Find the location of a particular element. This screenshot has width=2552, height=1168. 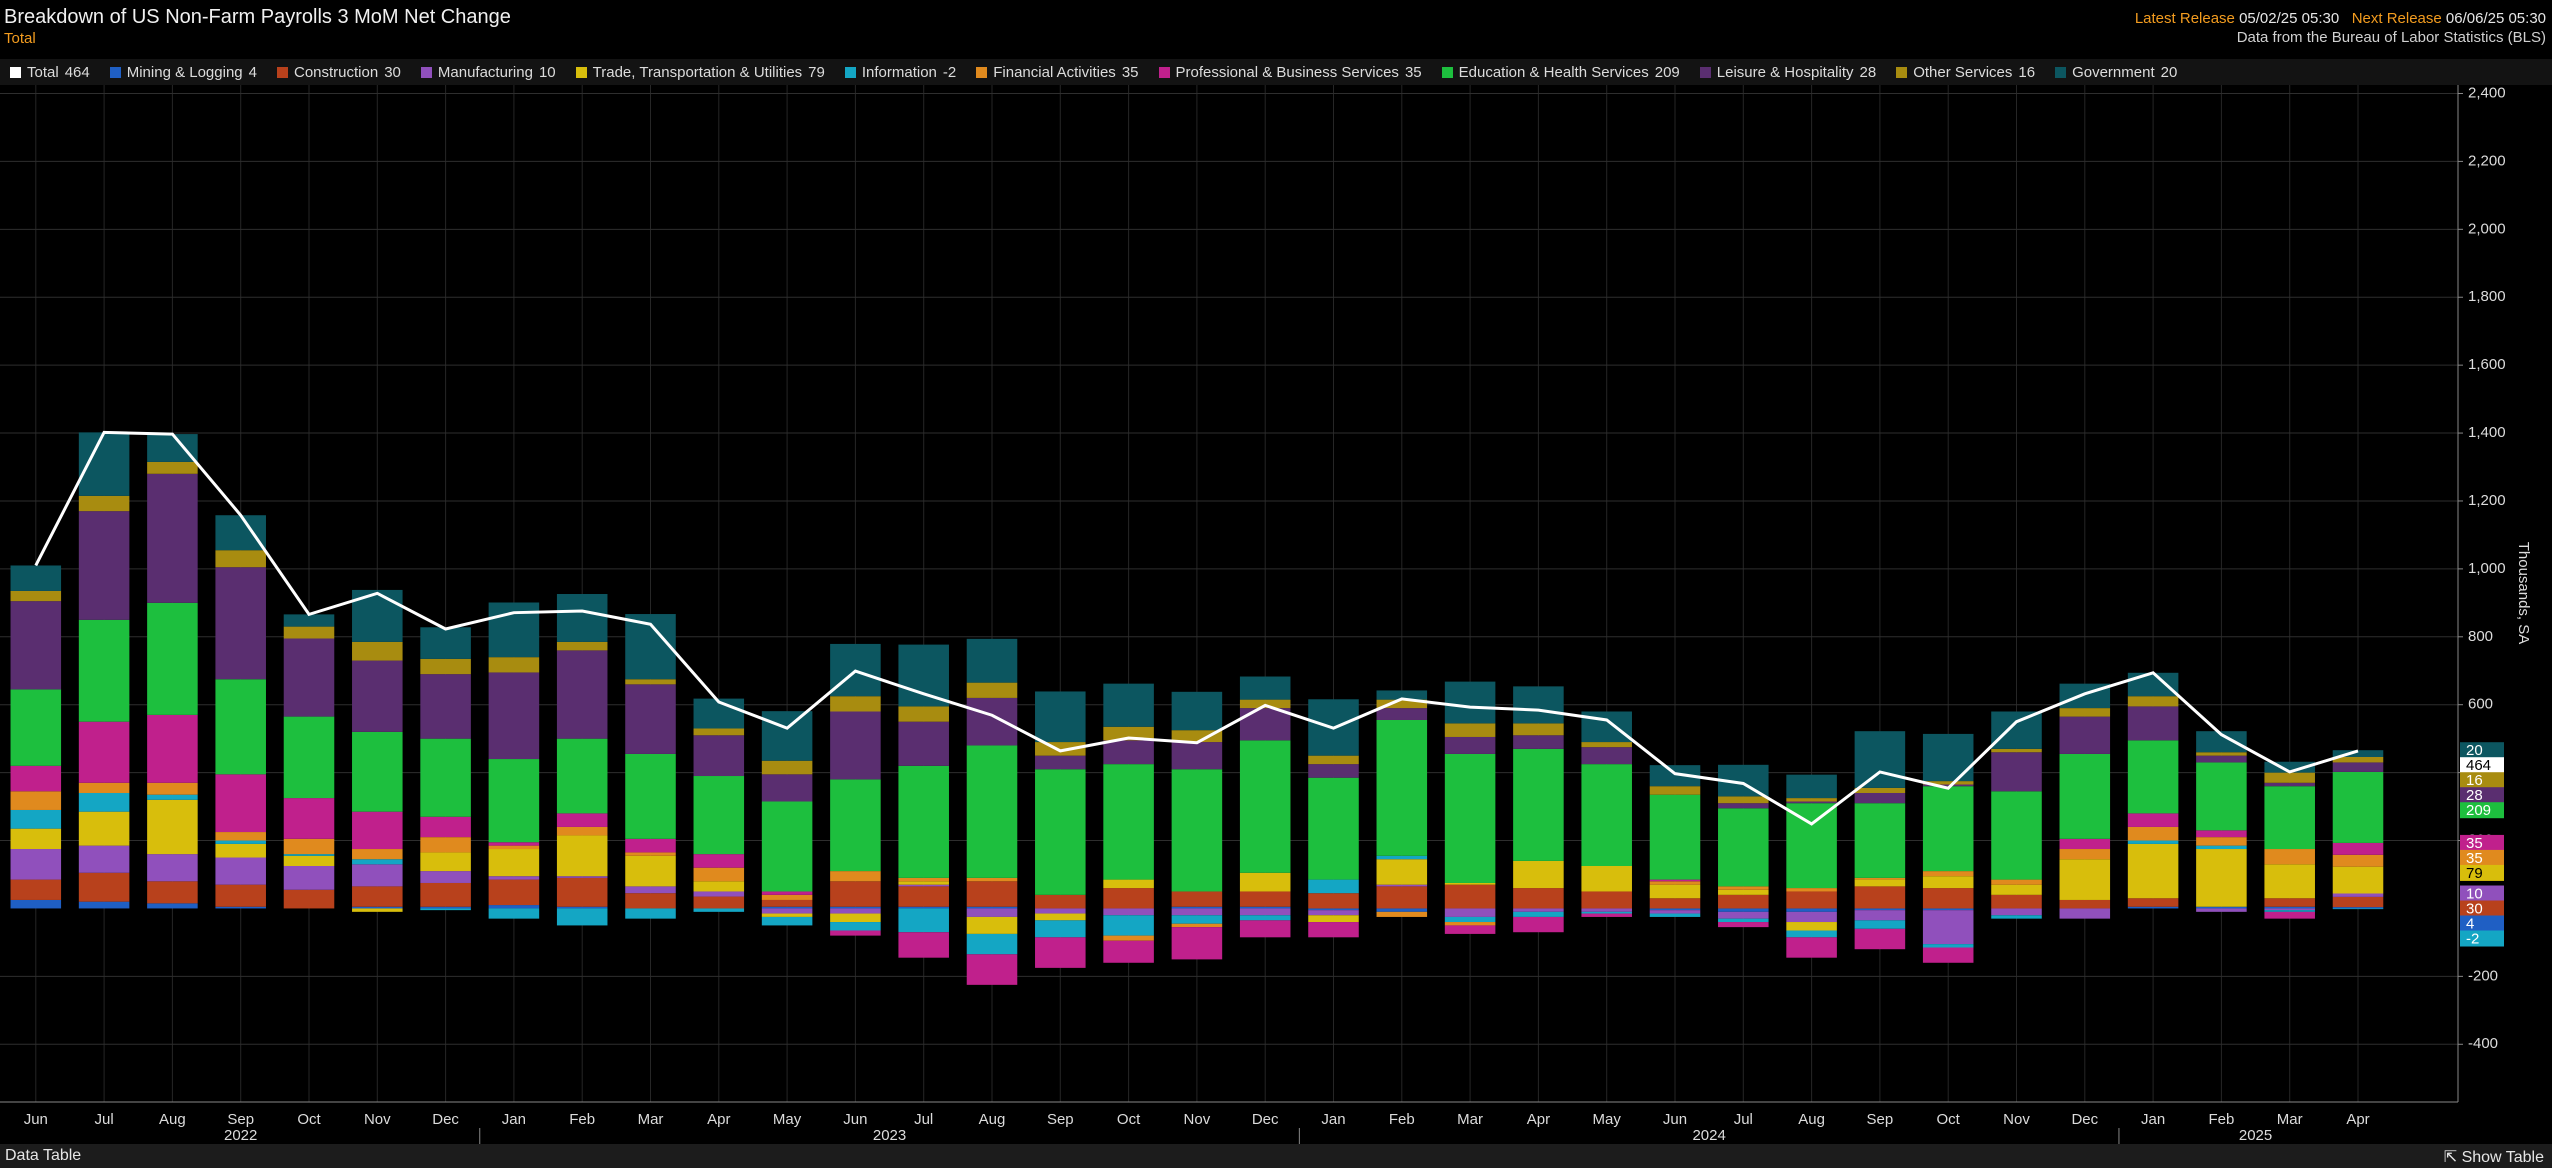

x-tick-label: Dec is located at coordinates (445, 1119).